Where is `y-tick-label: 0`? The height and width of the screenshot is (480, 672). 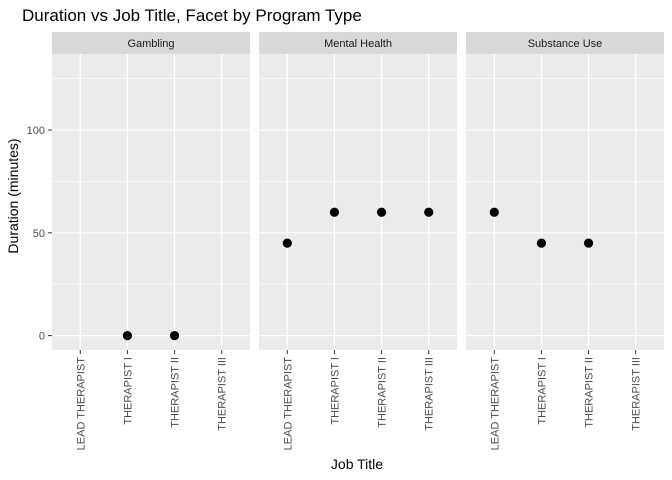 y-tick-label: 0 is located at coordinates (42, 337).